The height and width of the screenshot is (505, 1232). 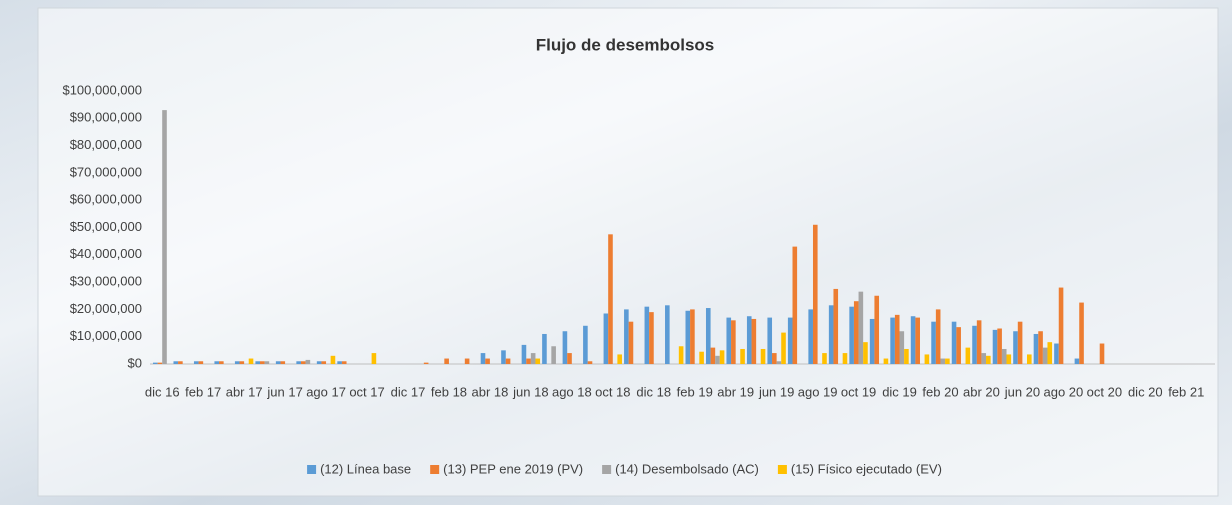 I want to click on x-tick-label: abr 20, so click(x=981, y=391).